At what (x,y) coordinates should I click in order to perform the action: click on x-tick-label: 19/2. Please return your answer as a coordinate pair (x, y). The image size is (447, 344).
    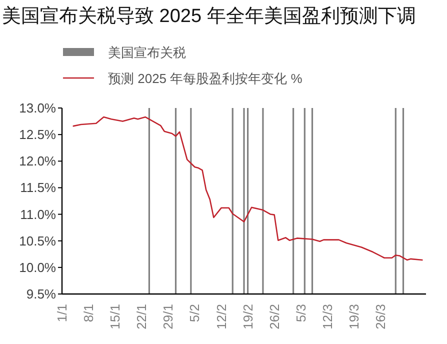
    Looking at the image, I should click on (248, 317).